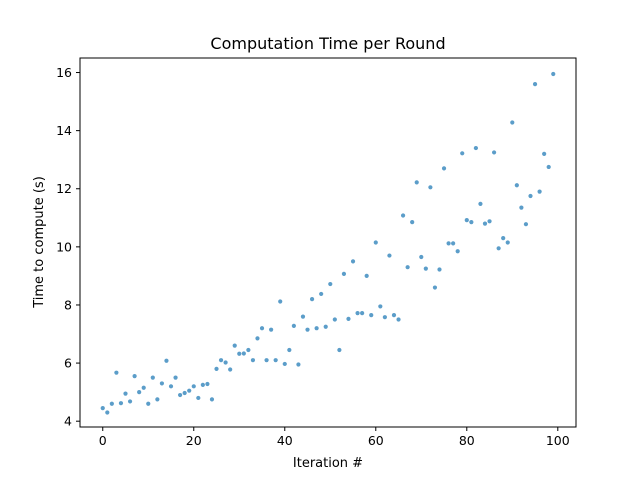 This screenshot has width=640, height=480. What do you see at coordinates (194, 440) in the screenshot?
I see `x-tick-label: 20` at bounding box center [194, 440].